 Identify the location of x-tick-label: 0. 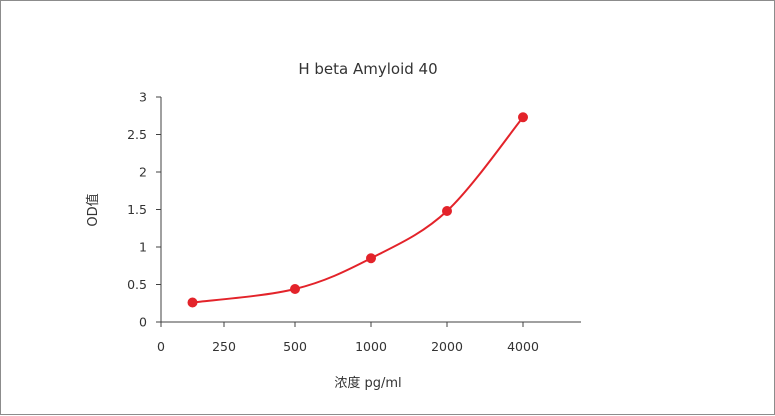
(161, 346).